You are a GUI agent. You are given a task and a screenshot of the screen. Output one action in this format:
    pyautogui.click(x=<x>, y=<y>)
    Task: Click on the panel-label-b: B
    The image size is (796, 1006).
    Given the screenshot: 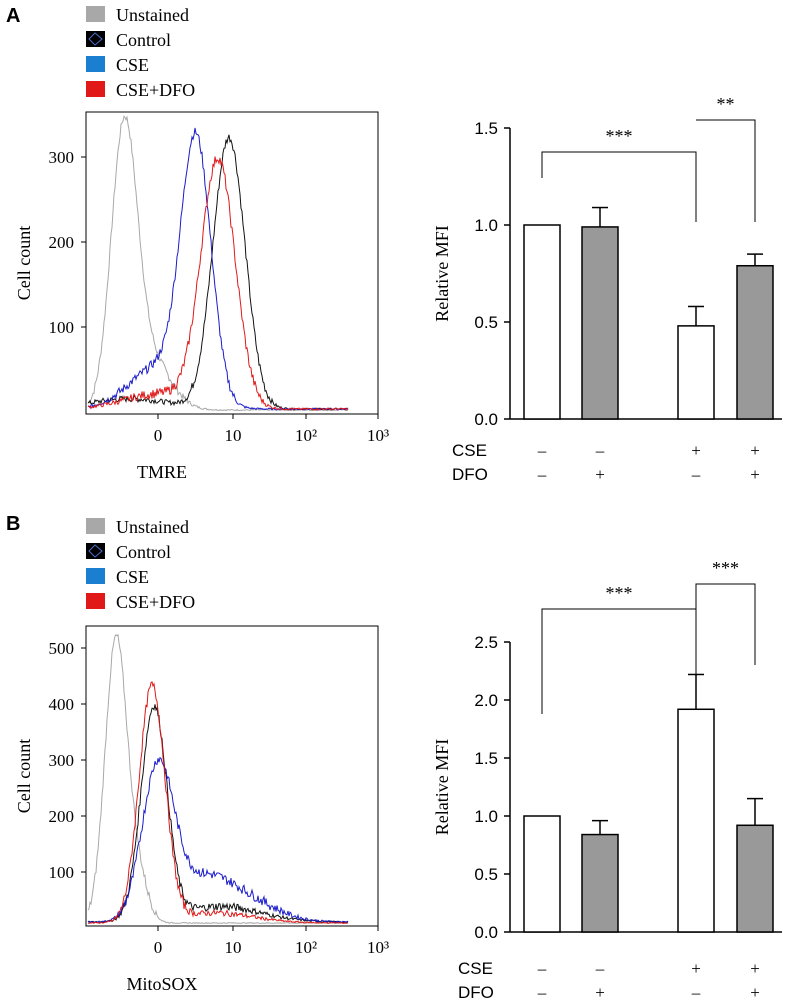 What is the action you would take?
    pyautogui.click(x=13, y=524)
    